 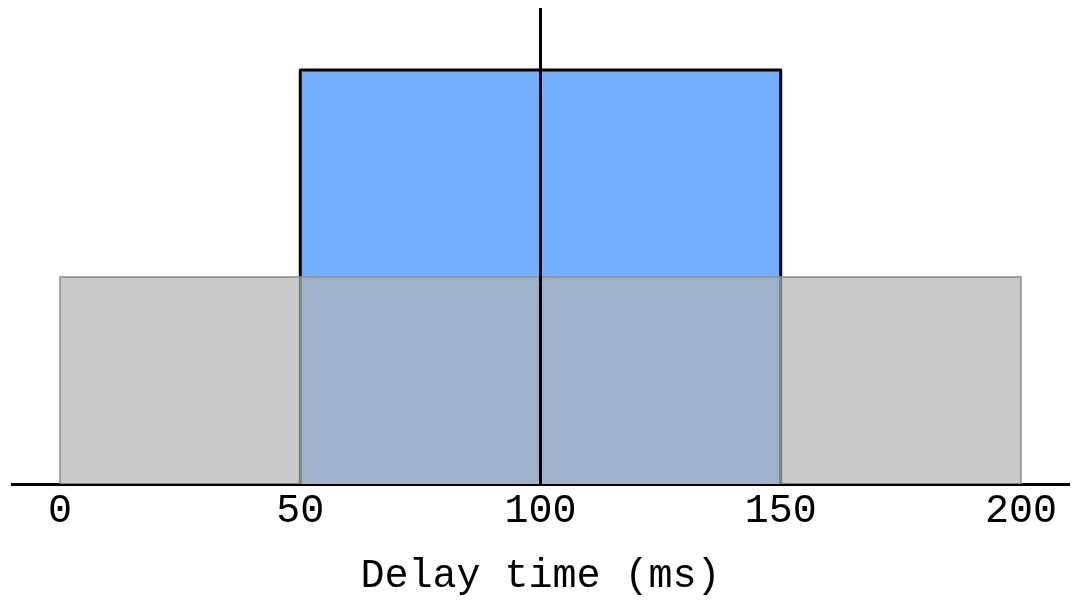 I want to click on x-axis-title: Delay time (ms), so click(x=540, y=576).